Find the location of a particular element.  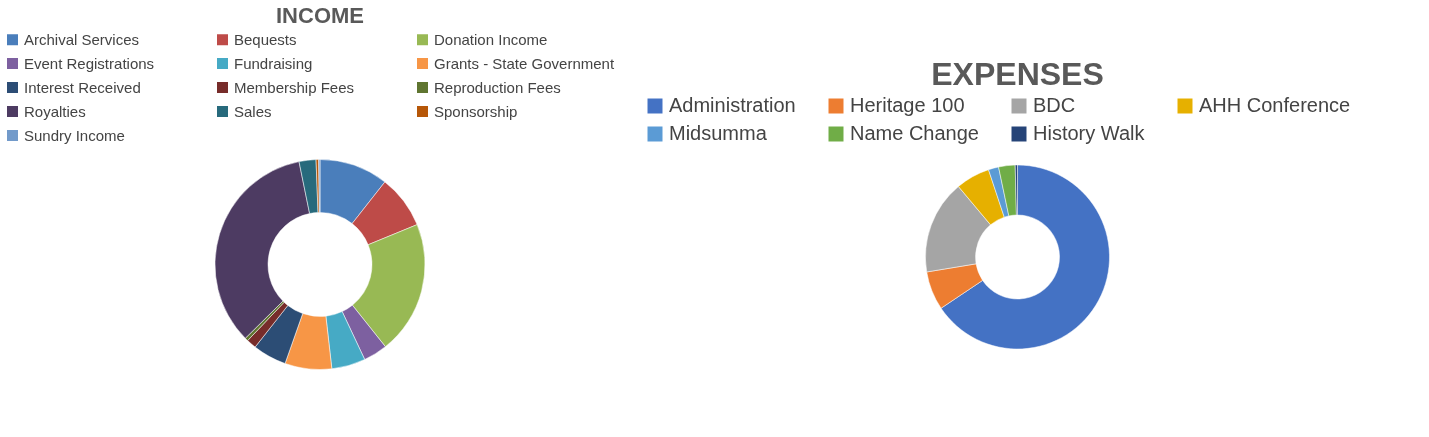

chart-title: EXPENSES is located at coordinates (1017, 74).